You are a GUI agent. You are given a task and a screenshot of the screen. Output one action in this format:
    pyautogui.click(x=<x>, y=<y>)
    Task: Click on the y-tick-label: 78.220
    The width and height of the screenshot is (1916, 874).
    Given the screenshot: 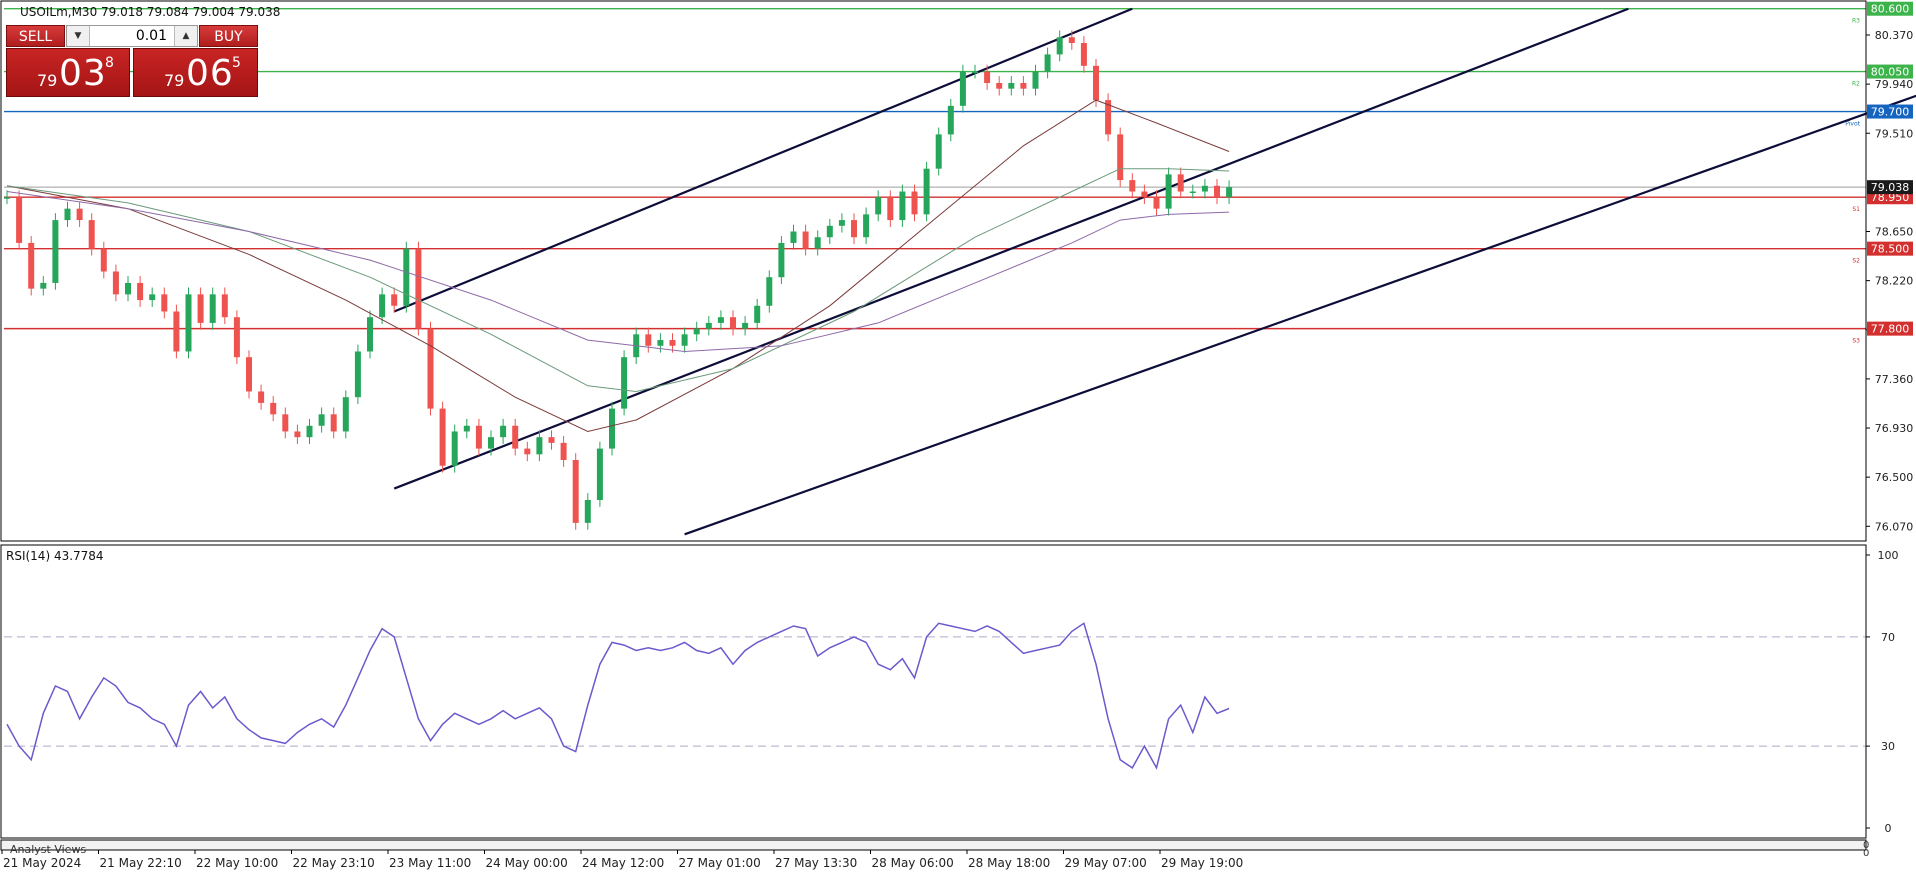 What is the action you would take?
    pyautogui.click(x=1894, y=281)
    